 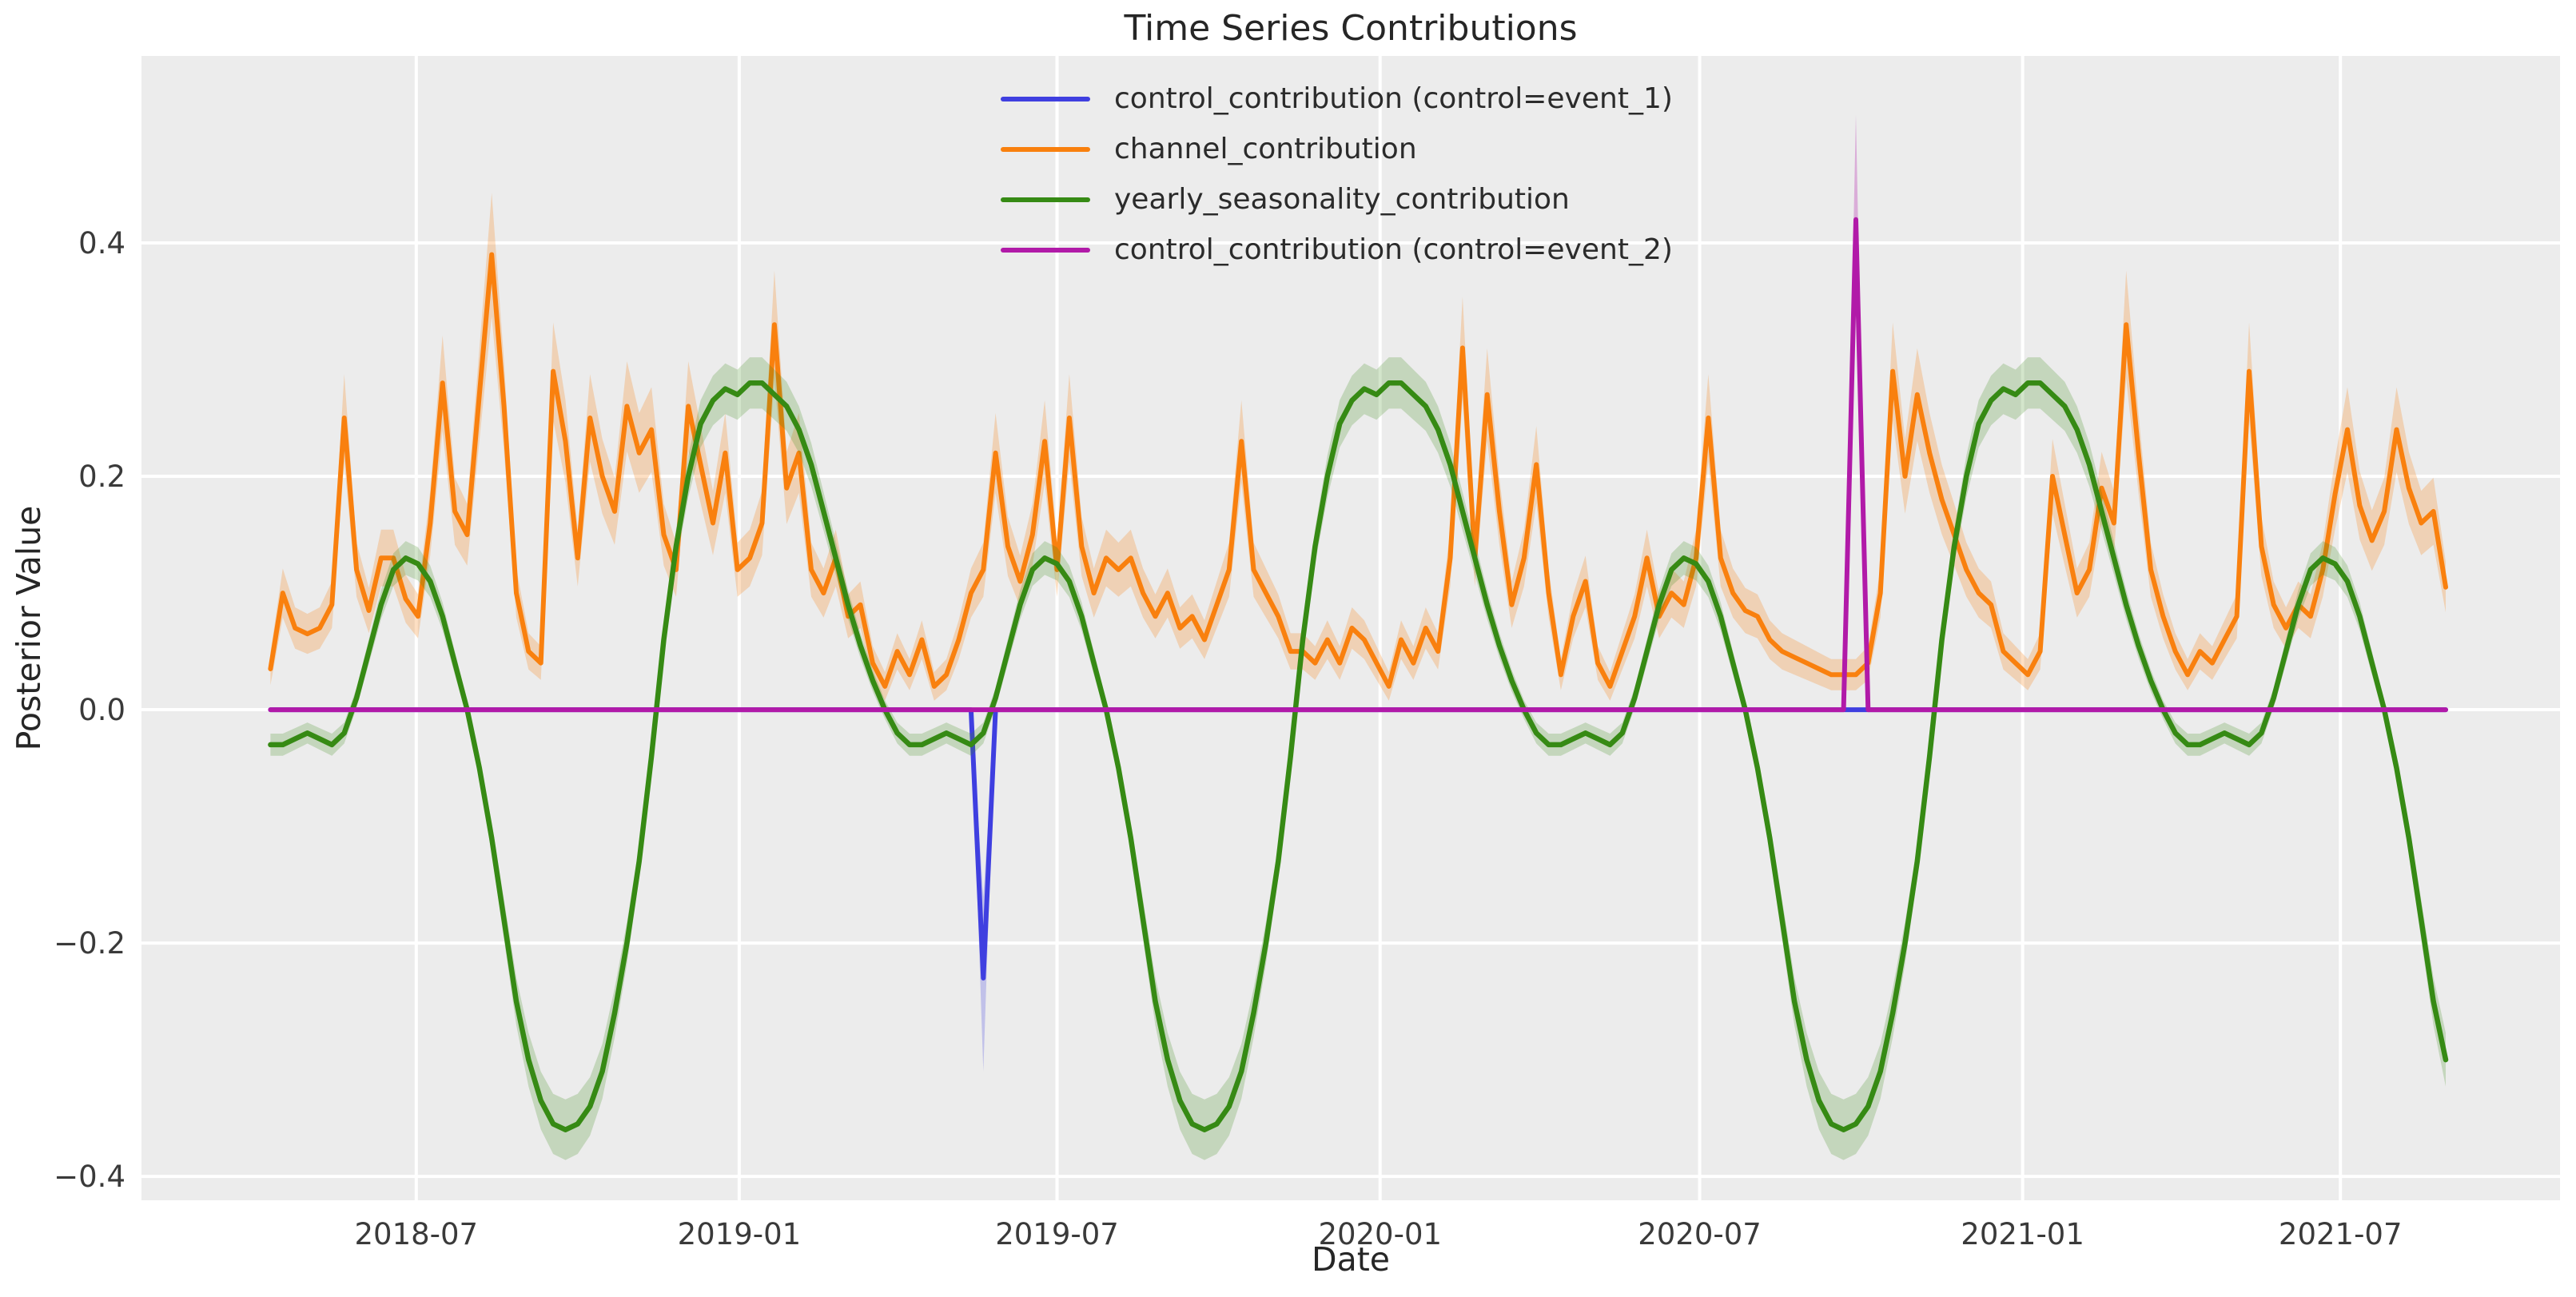 What do you see at coordinates (1393, 99) in the screenshot?
I see `legend-label: control_contribution (control=event_1)` at bounding box center [1393, 99].